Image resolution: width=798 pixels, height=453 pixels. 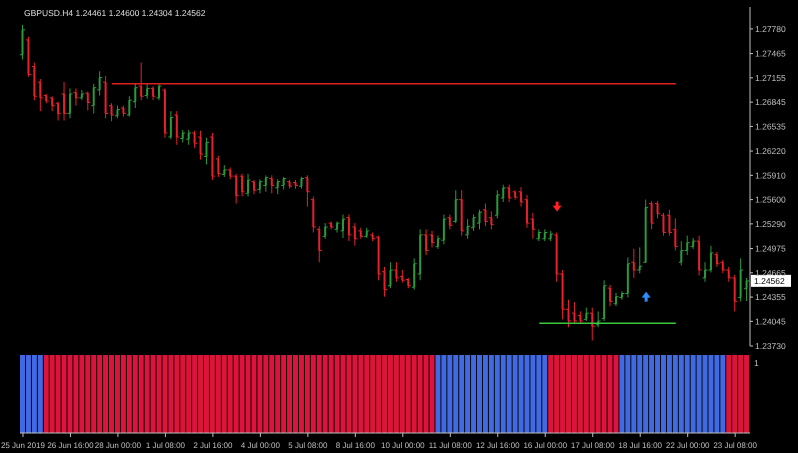 I want to click on y-tick-label: 1.27155, so click(x=770, y=77).